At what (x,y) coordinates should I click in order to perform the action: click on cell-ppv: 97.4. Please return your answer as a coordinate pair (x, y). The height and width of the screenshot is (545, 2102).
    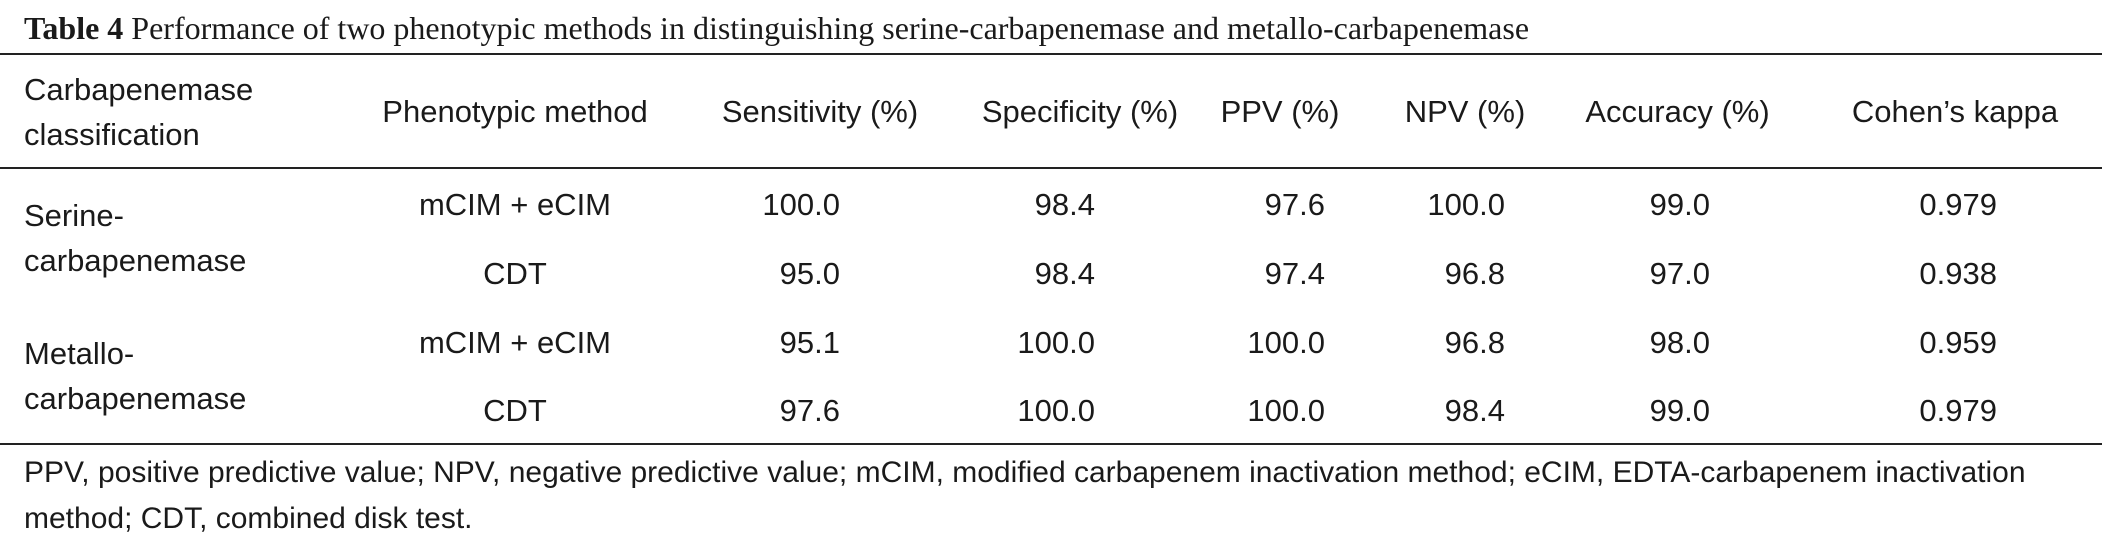
    Looking at the image, I should click on (1294, 273).